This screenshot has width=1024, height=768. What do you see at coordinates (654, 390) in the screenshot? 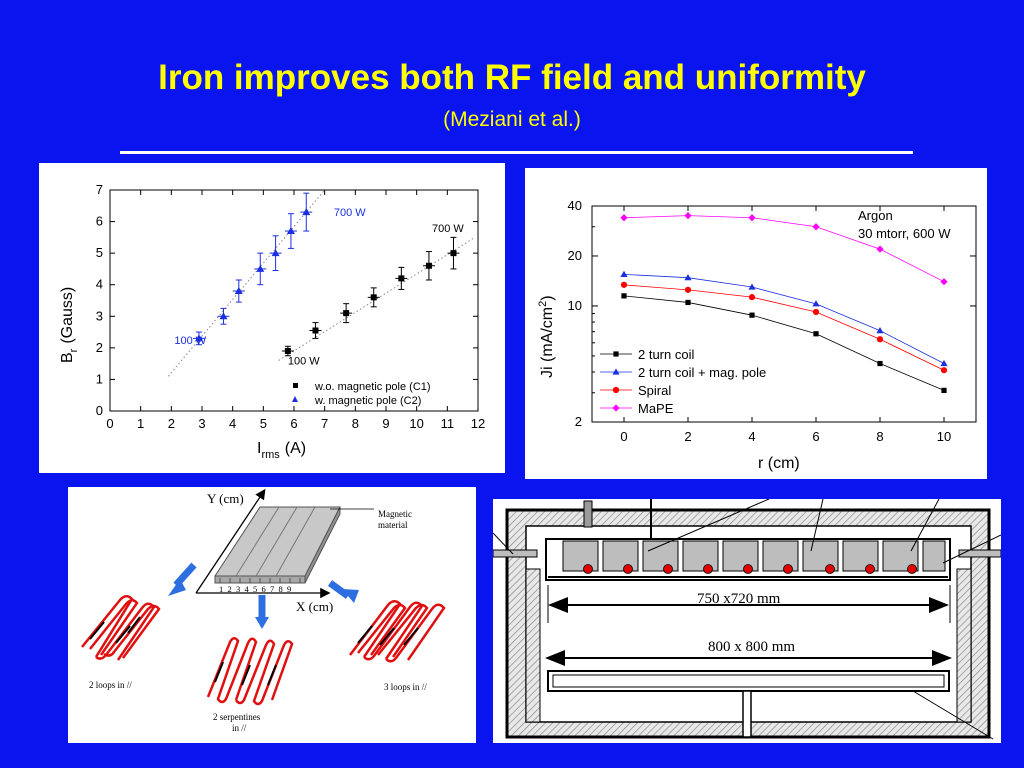
I see `chart2-legend-label-spiral: Spiral` at bounding box center [654, 390].